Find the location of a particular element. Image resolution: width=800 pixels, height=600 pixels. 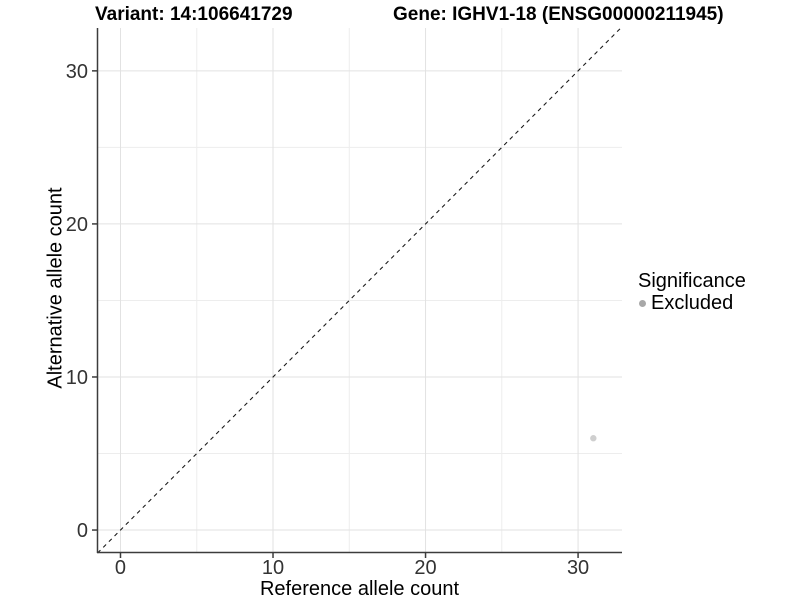

legend-item-label: Excluded is located at coordinates (692, 302).